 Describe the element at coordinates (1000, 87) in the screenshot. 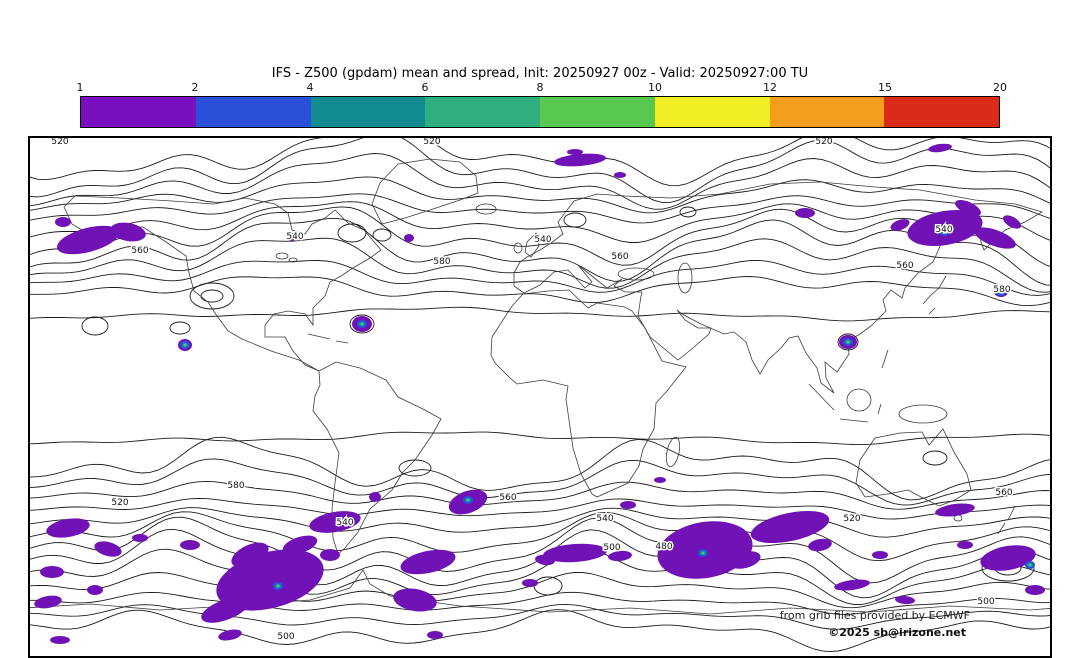

I see `colorbar-tick: 20` at that location.